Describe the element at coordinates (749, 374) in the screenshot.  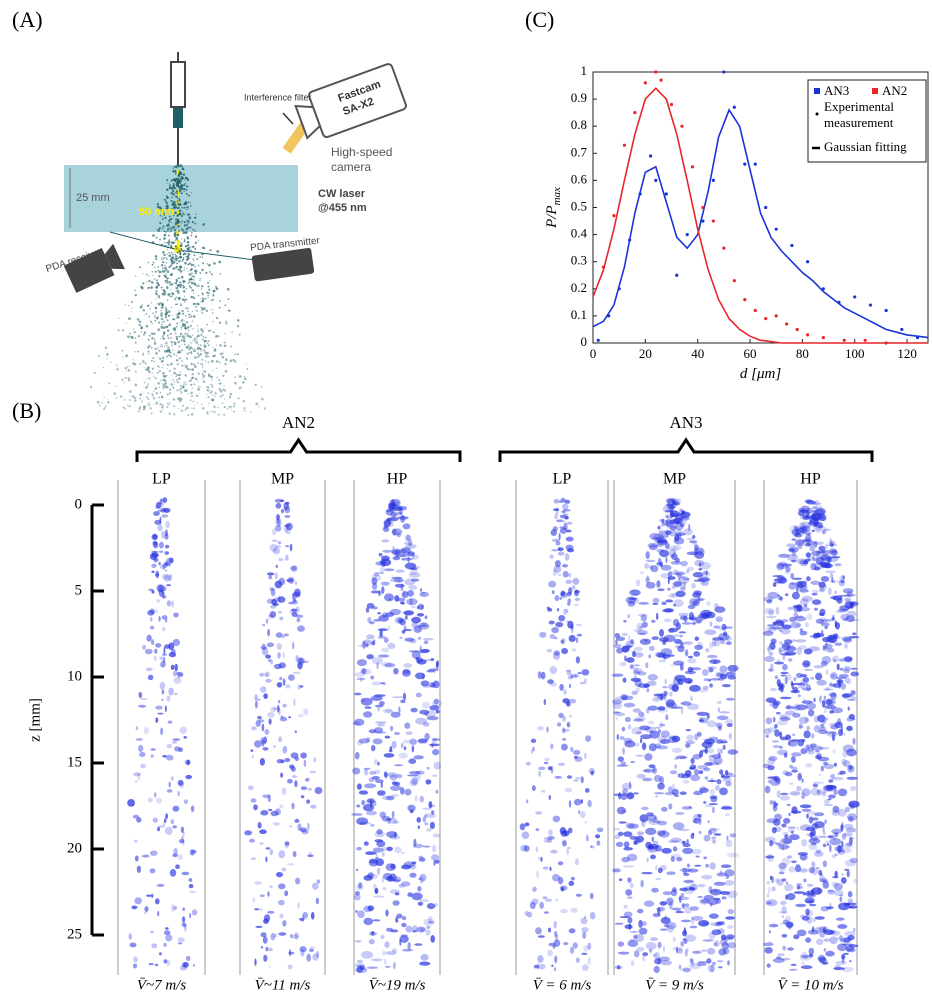
I see `x-axis-label-part: d [` at that location.